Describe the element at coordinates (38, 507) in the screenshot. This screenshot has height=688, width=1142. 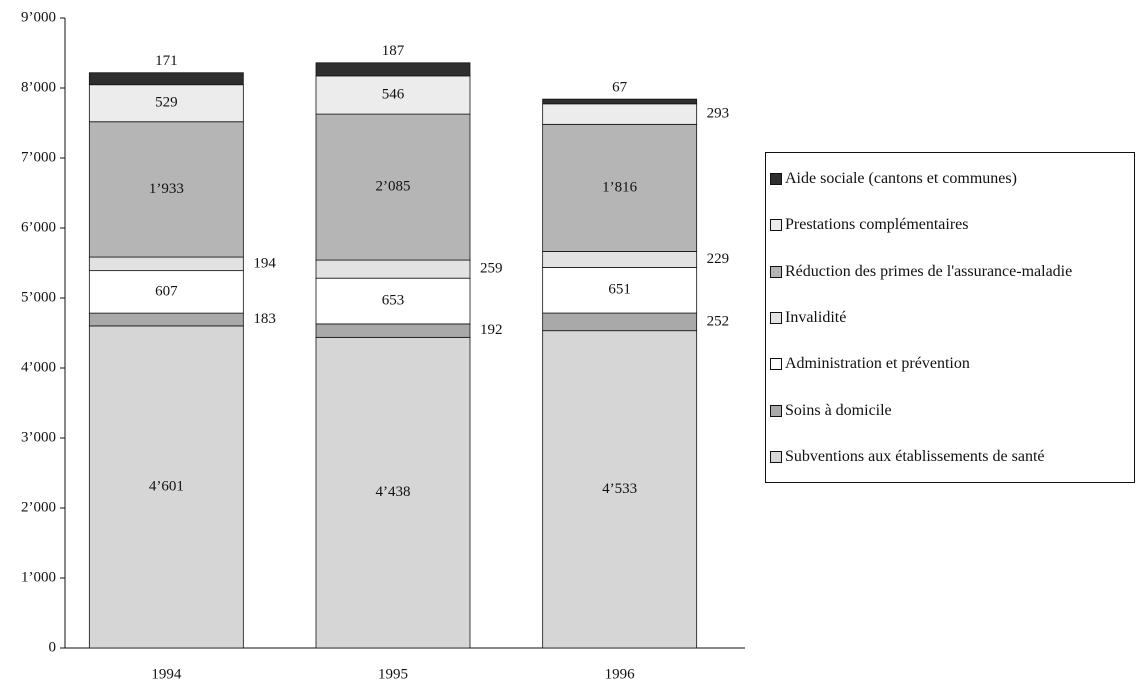
I see `y-tick-label: 2’000` at that location.